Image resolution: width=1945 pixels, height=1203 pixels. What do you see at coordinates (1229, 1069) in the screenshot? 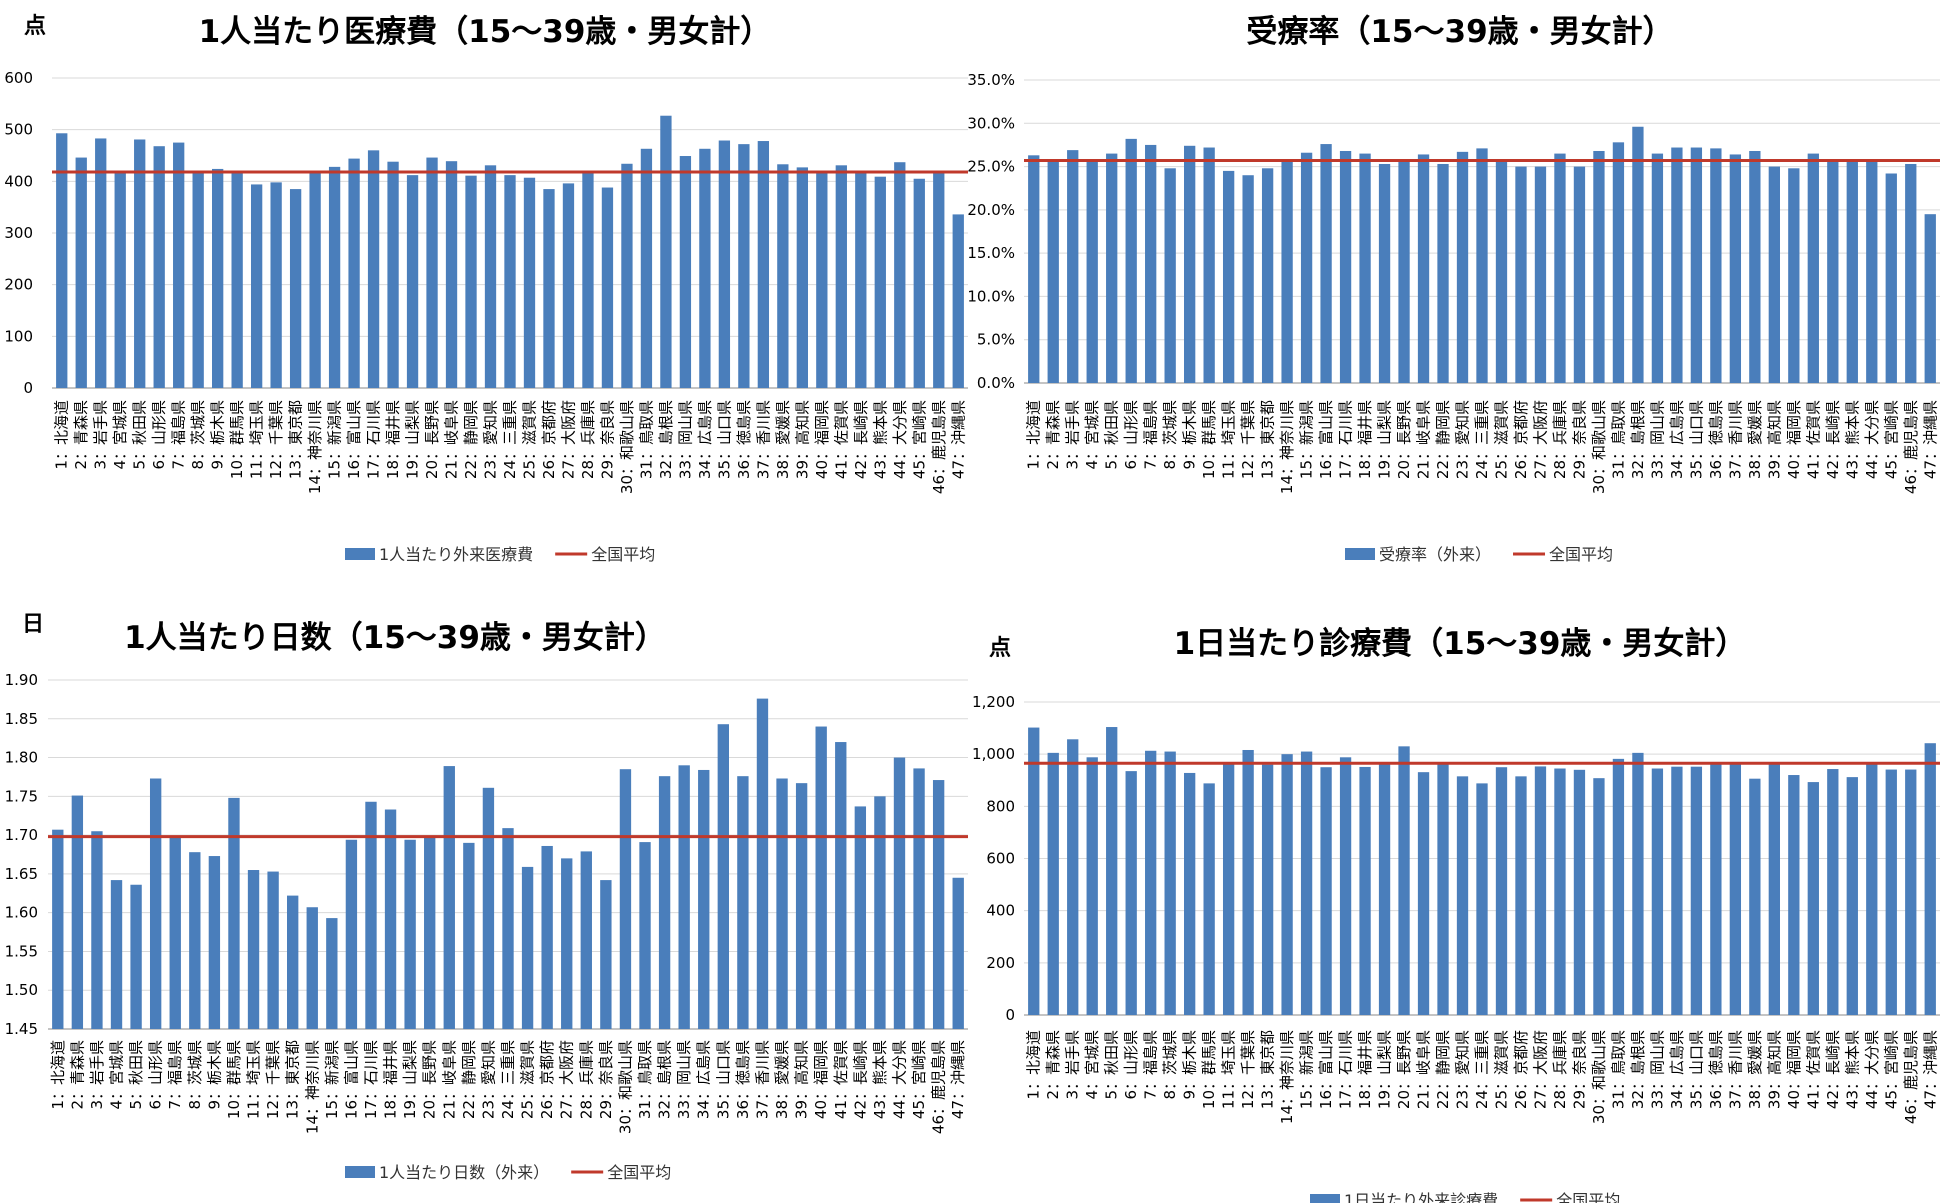
I see `x-category-label: 11：埼玉県` at bounding box center [1229, 1069].